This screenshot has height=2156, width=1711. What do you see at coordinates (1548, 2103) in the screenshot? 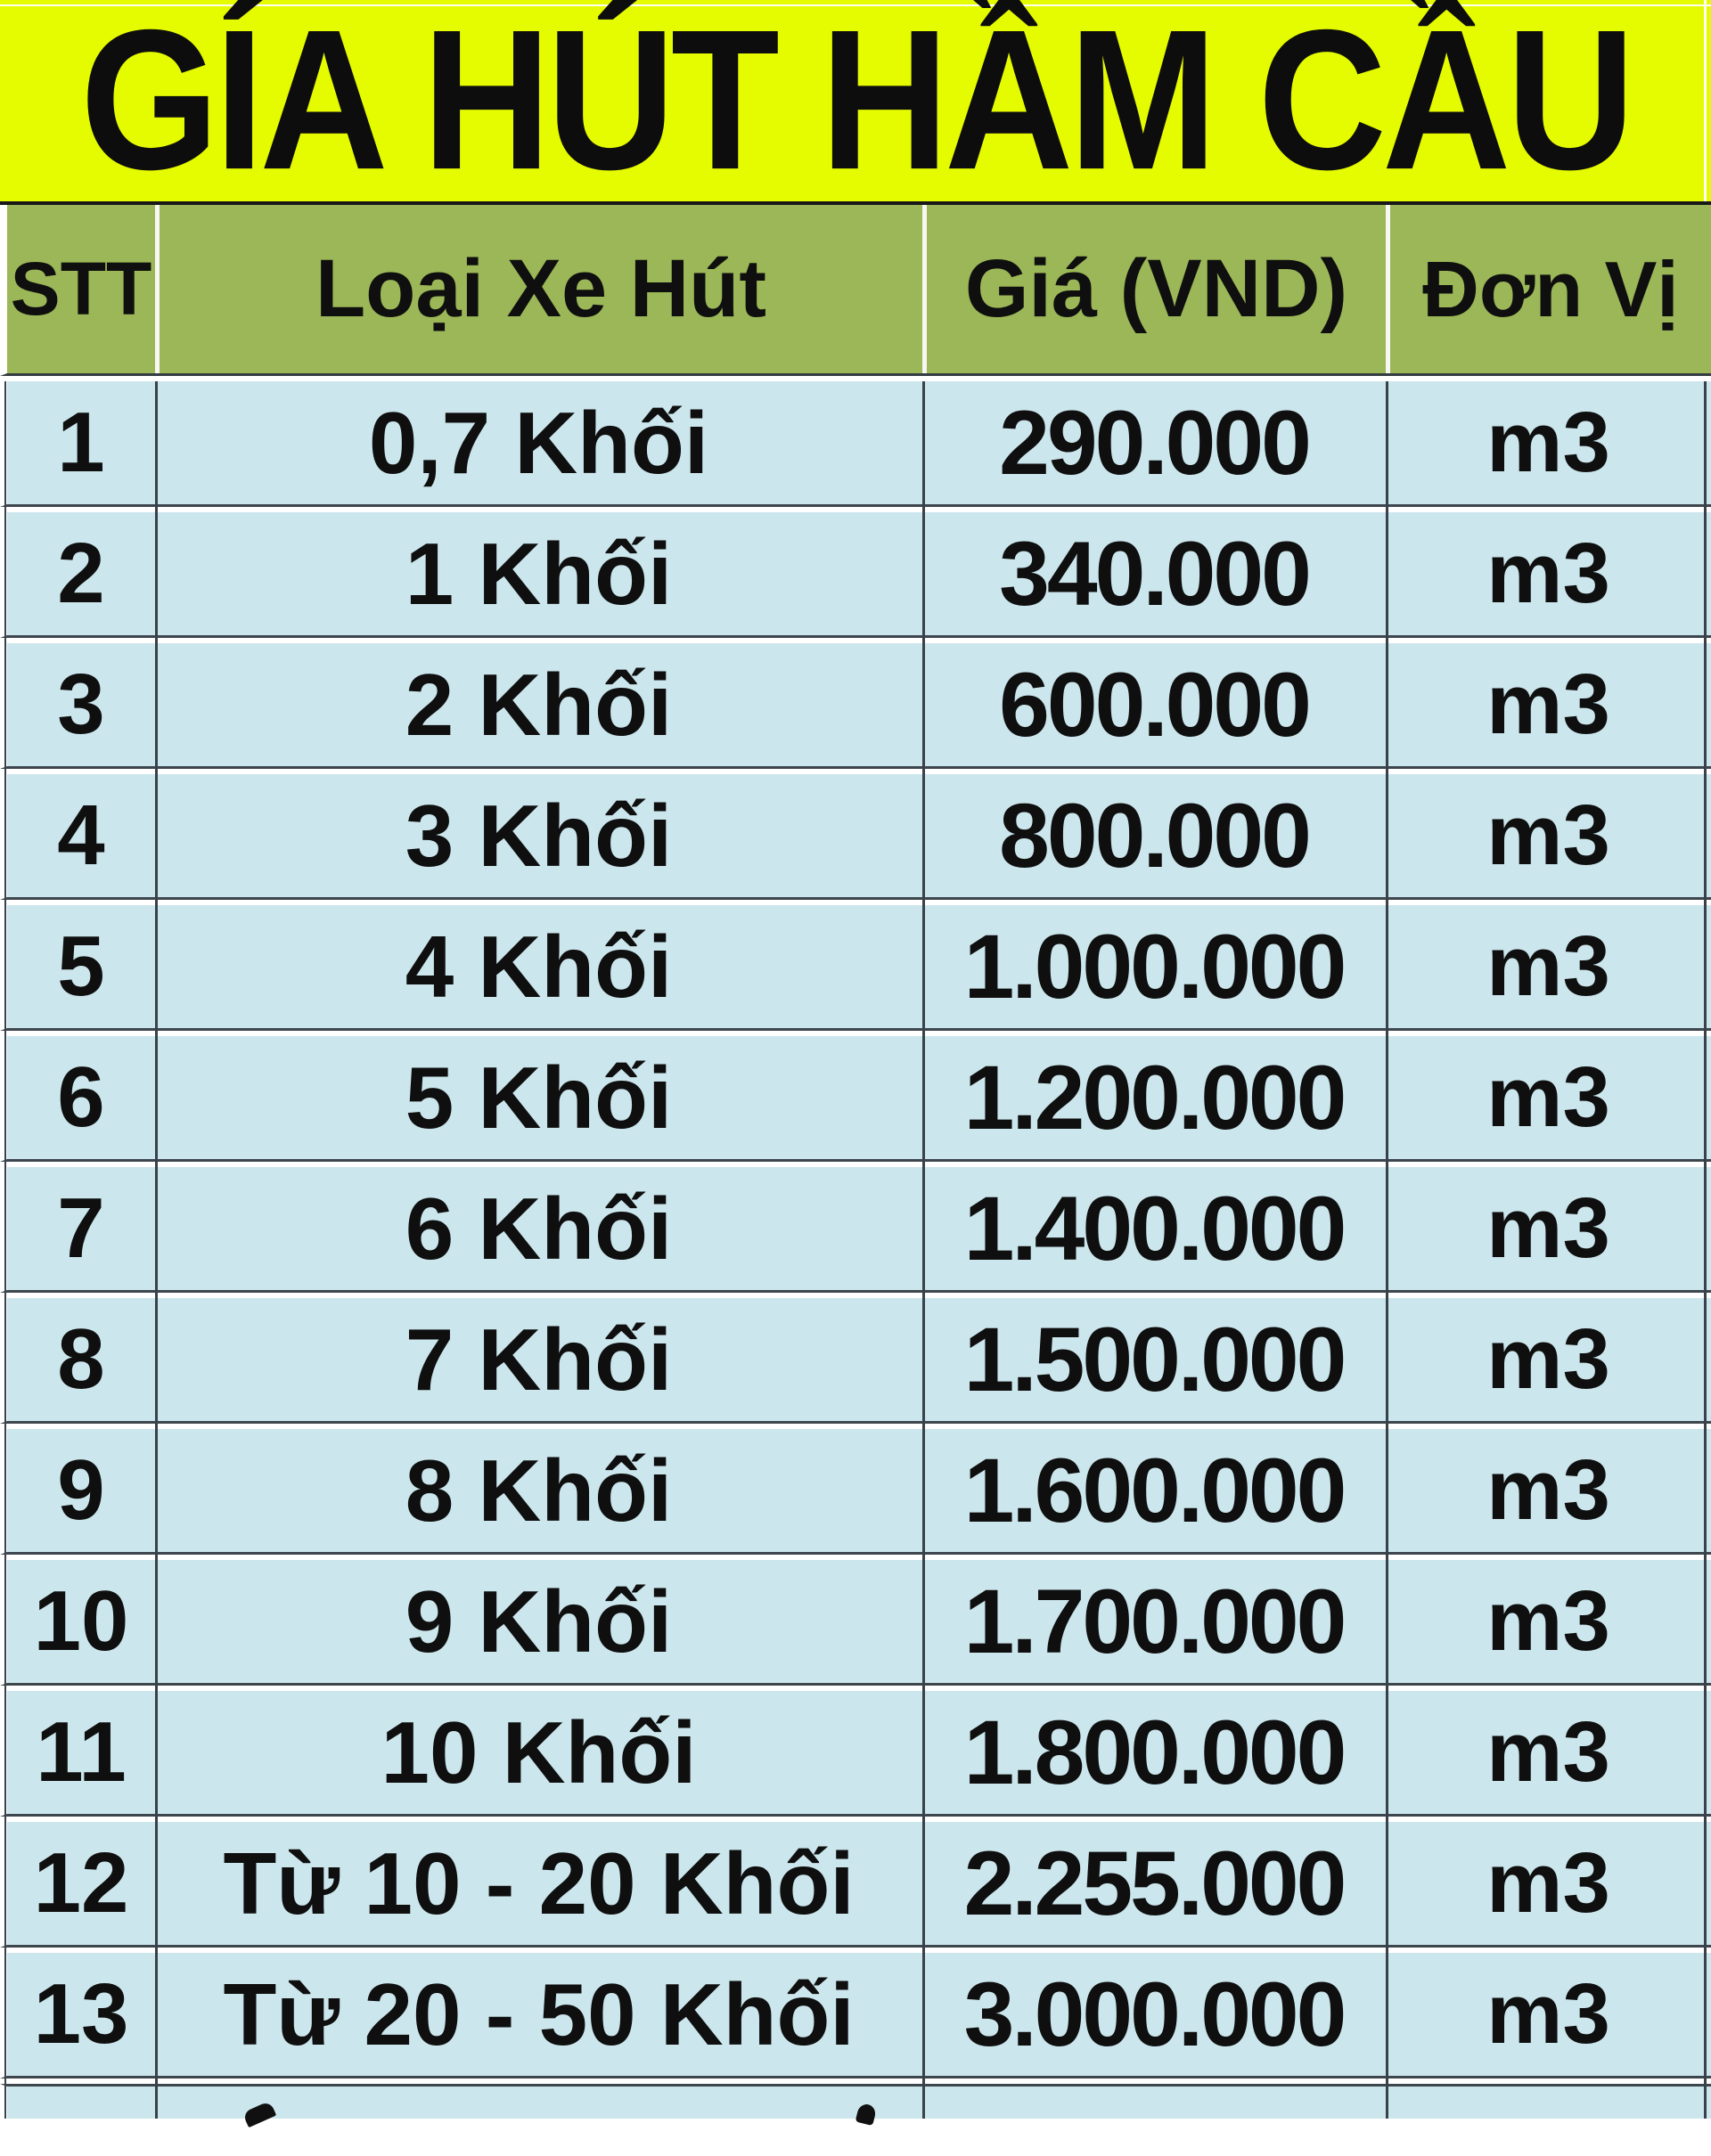
I see `cell-unit` at bounding box center [1548, 2103].